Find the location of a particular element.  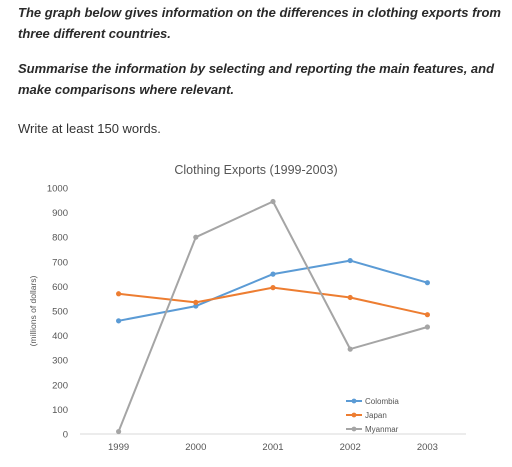

legend-label-myanmar: Myanmar is located at coordinates (382, 429).